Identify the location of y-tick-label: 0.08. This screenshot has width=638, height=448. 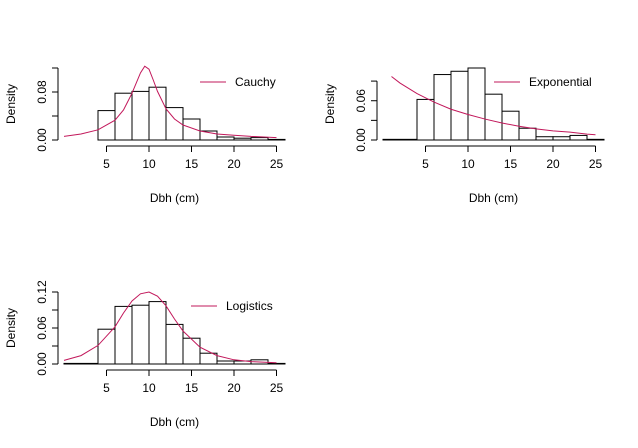
(42, 92).